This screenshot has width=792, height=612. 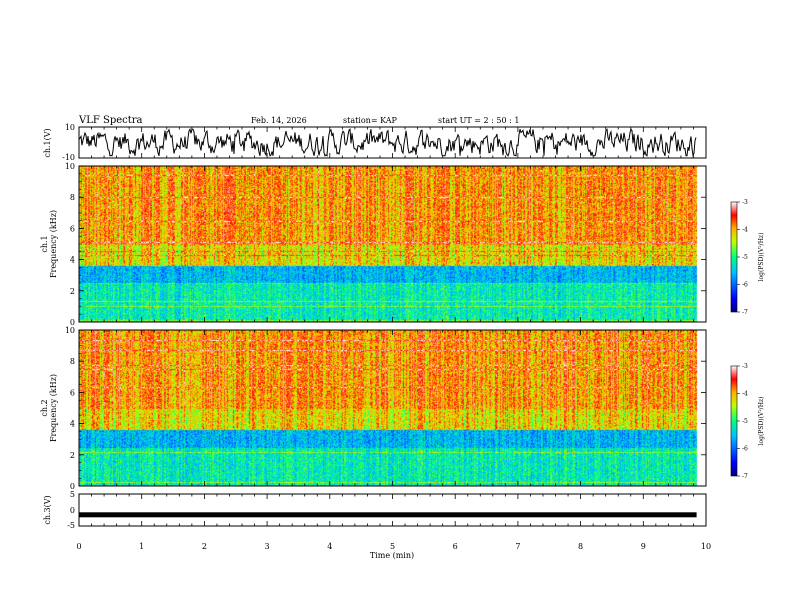 What do you see at coordinates (110, 120) in the screenshot?
I see `figure-title: VLF Spectra` at bounding box center [110, 120].